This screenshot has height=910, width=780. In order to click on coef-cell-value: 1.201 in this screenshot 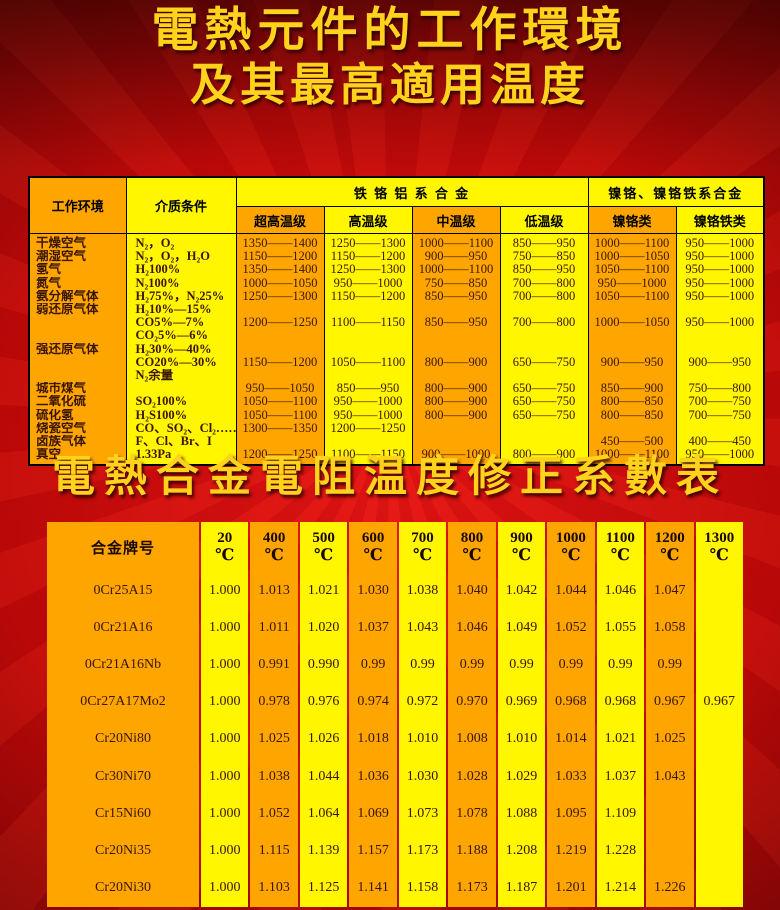, I will do `click(571, 888)`.